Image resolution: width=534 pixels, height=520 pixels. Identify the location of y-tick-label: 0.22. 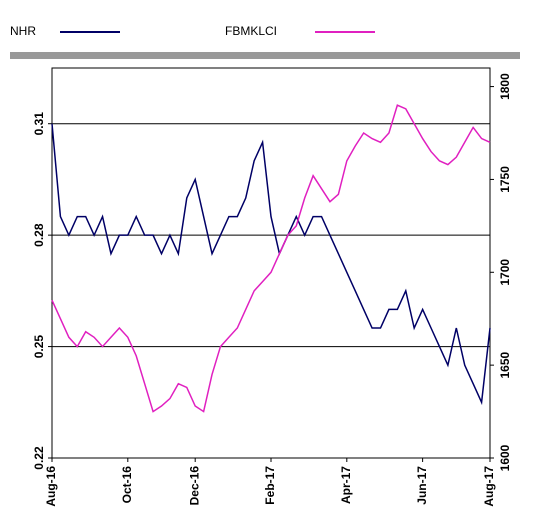
(39, 458).